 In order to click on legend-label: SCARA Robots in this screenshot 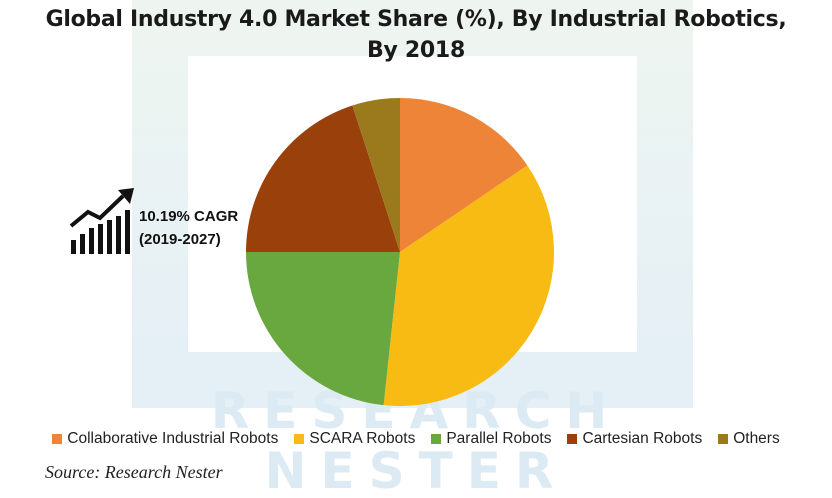, I will do `click(362, 438)`.